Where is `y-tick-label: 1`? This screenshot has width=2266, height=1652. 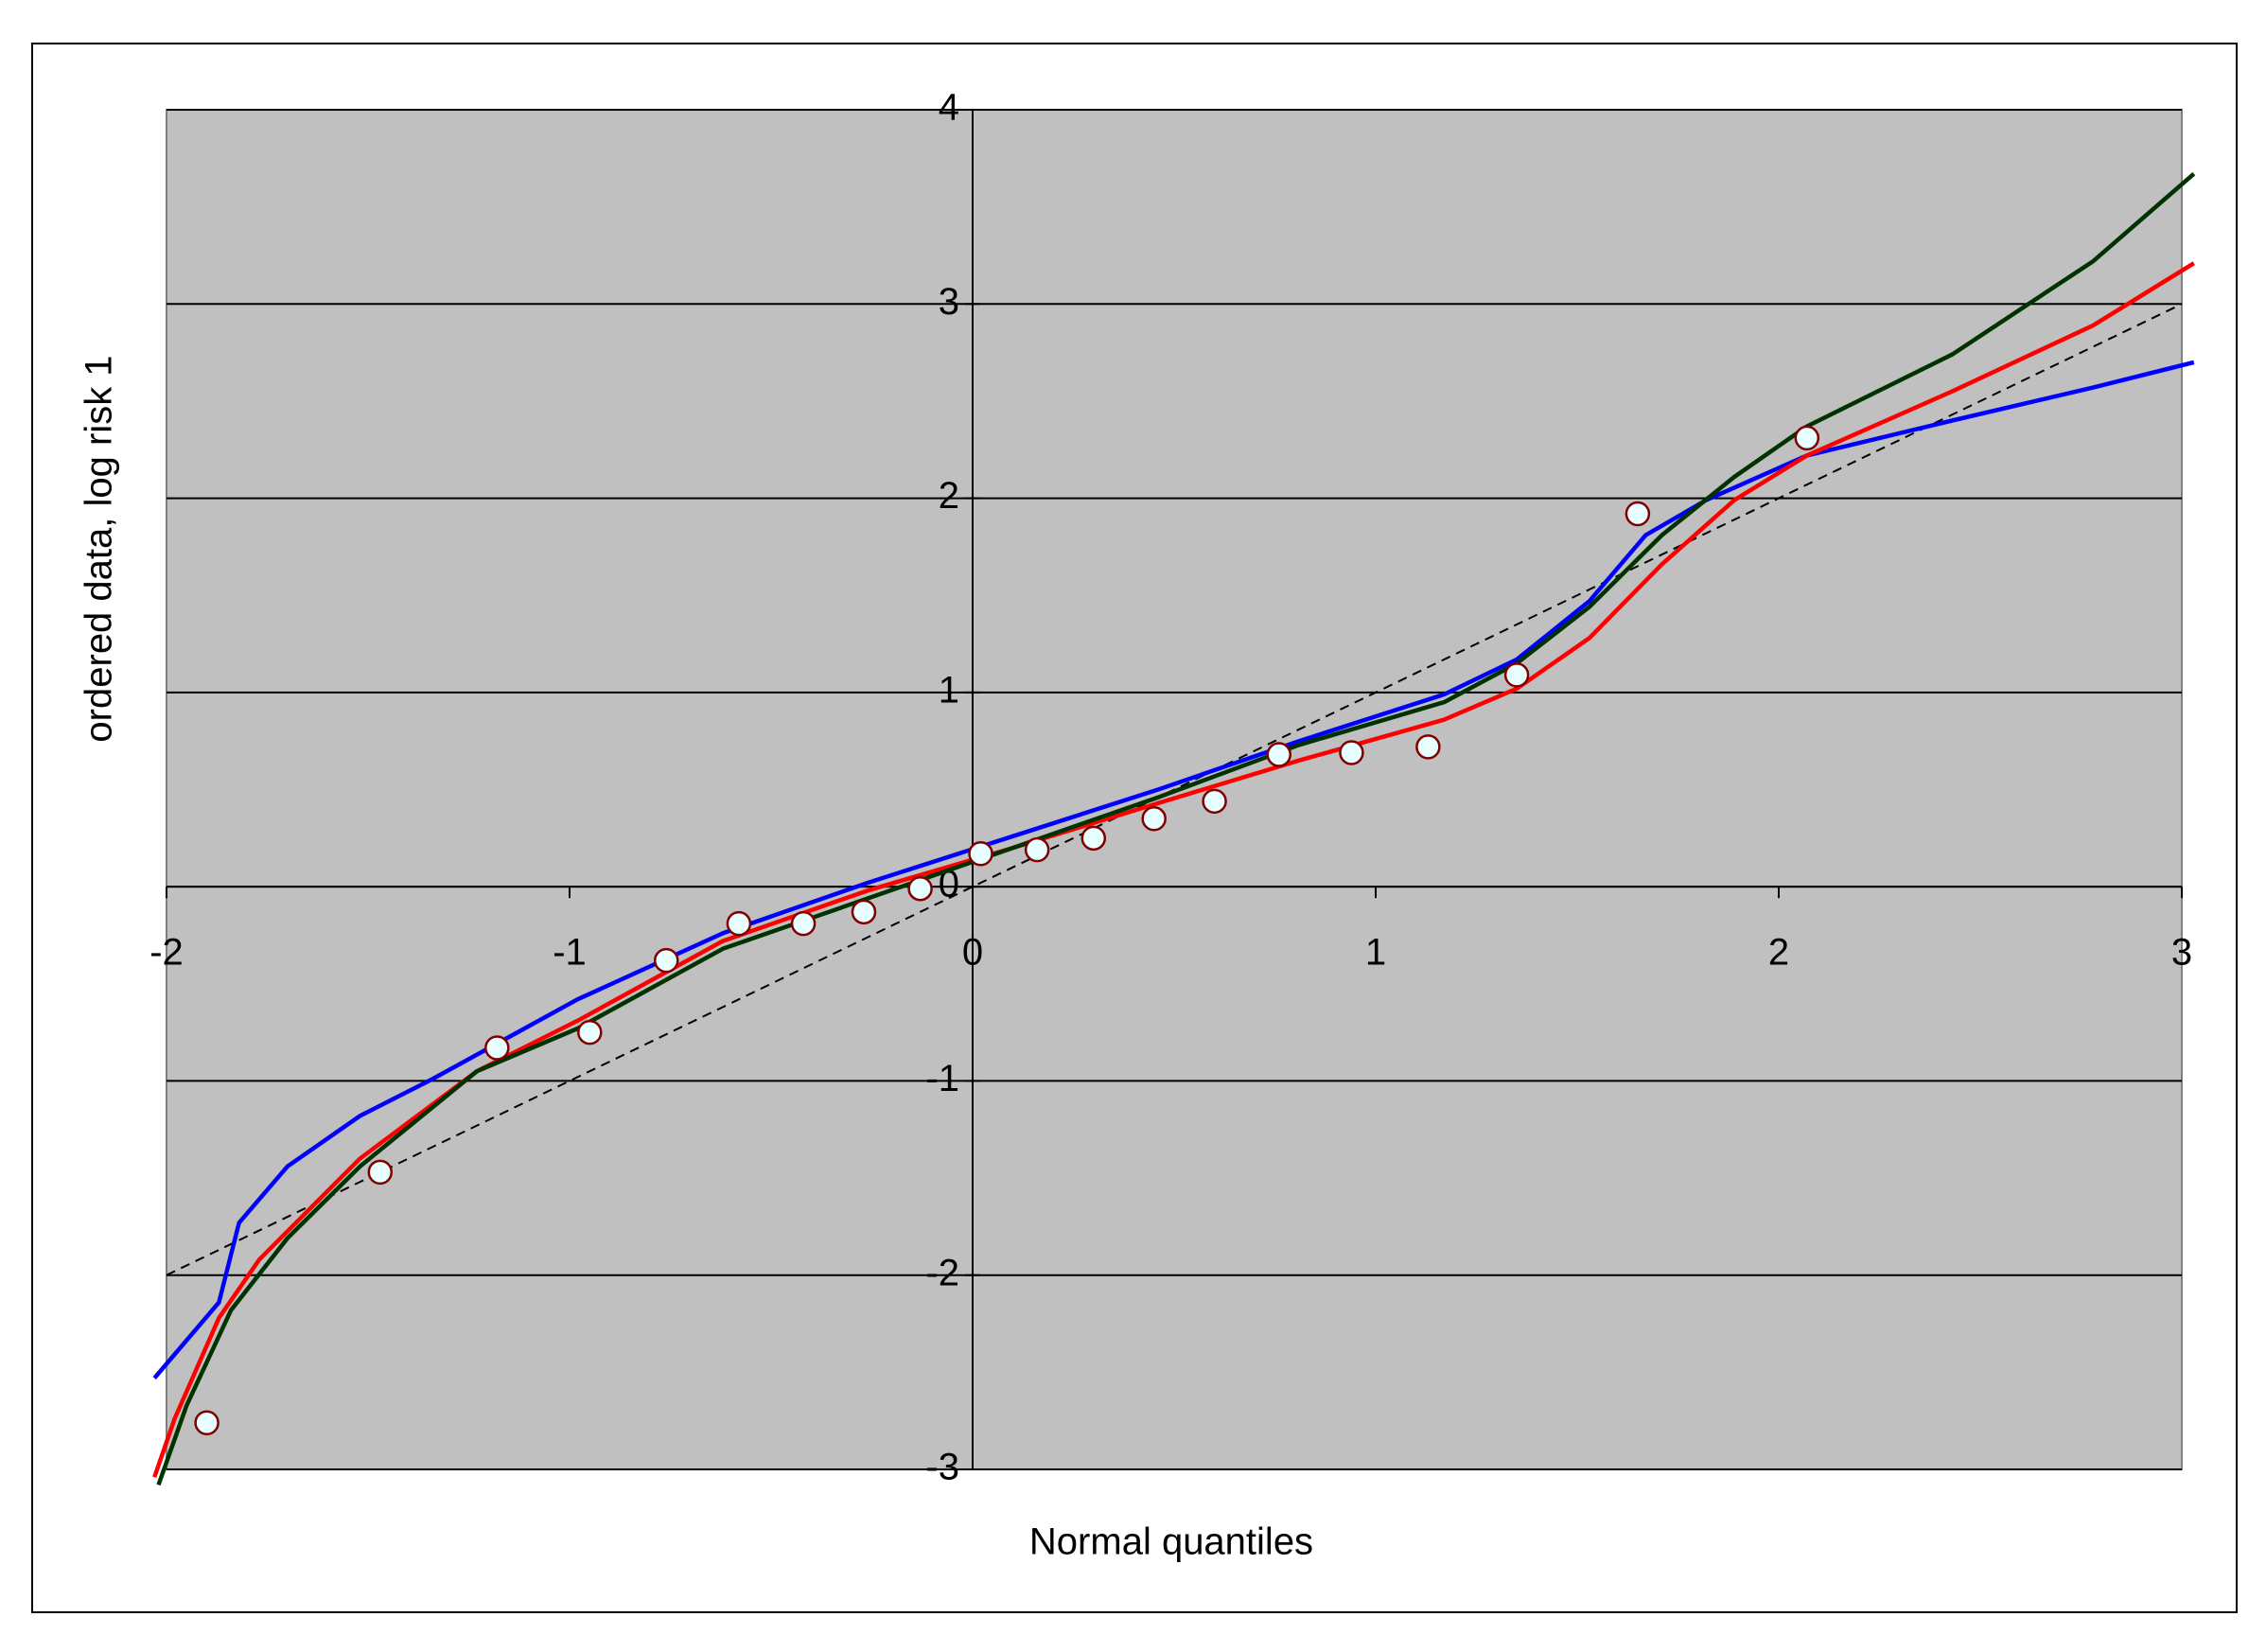 y-tick-label: 1 is located at coordinates (949, 690).